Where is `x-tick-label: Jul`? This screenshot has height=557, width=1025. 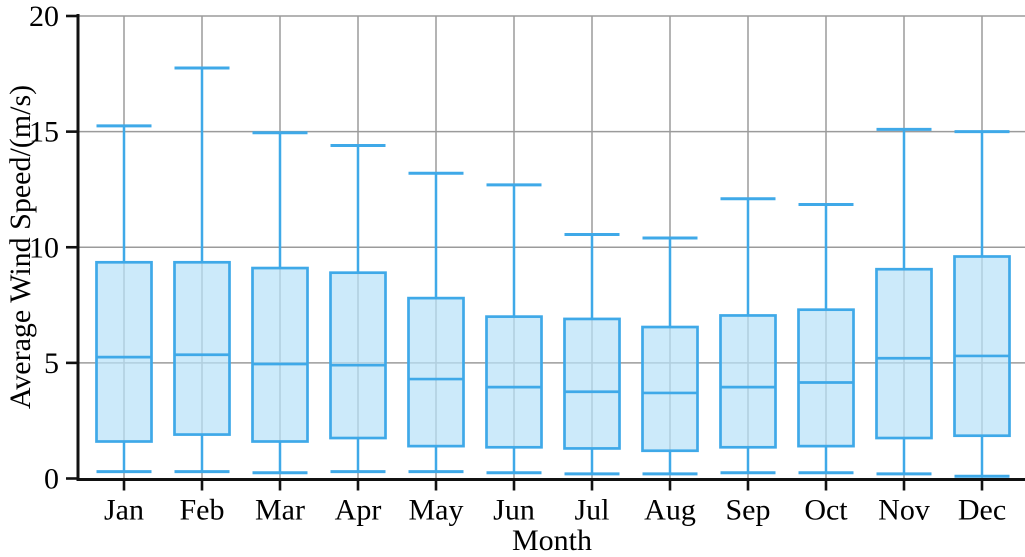
x-tick-label: Jul is located at coordinates (591, 510).